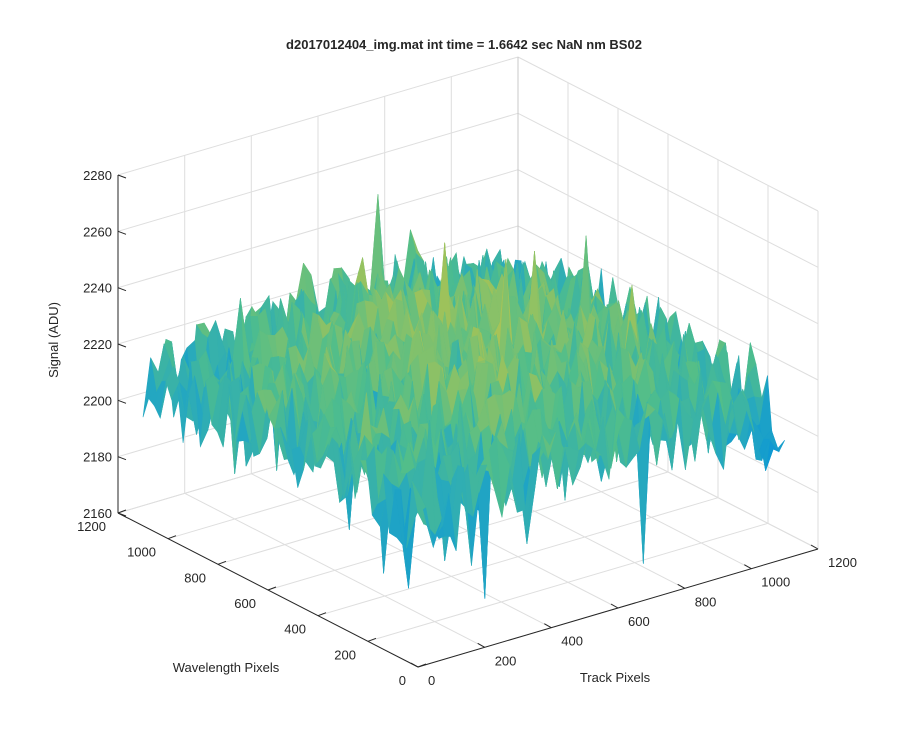 This screenshot has height=755, width=900. I want to click on z-tick-label: 2200, so click(97, 400).